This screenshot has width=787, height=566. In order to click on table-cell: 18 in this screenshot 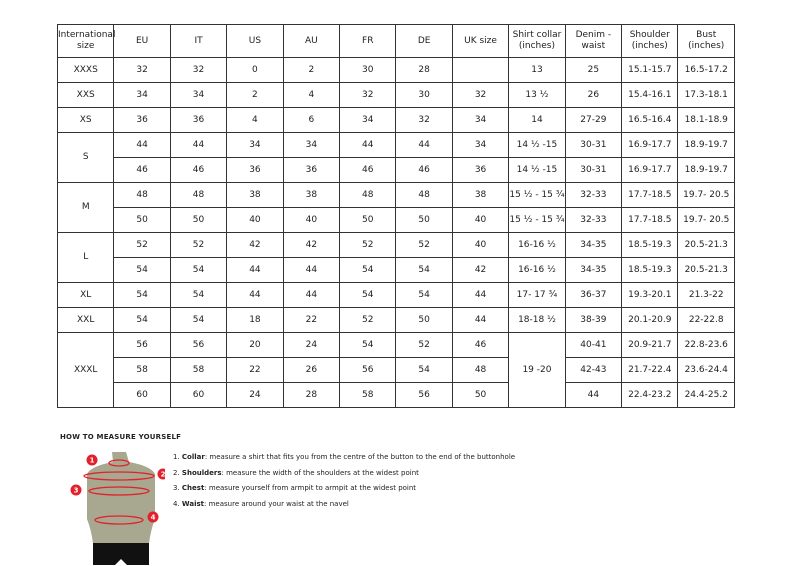, I will do `click(255, 320)`.